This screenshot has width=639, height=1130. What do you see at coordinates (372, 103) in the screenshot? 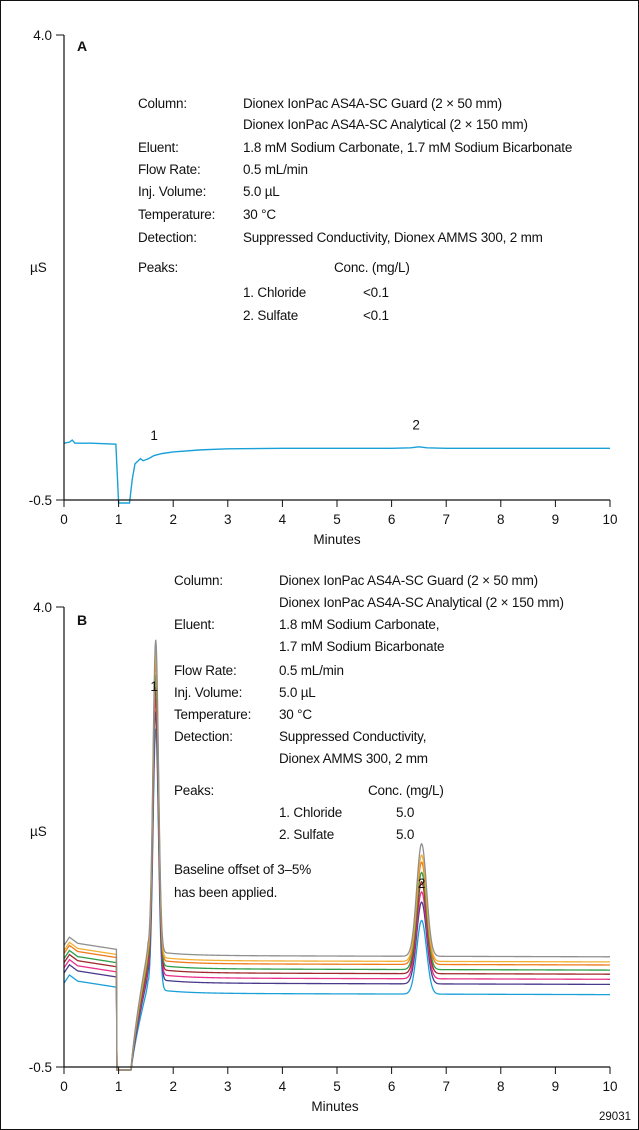
I see `panel-a-cond-value-column-1: Dionex IonPac AS4A-SC Guard (2 × 50 mm)` at bounding box center [372, 103].